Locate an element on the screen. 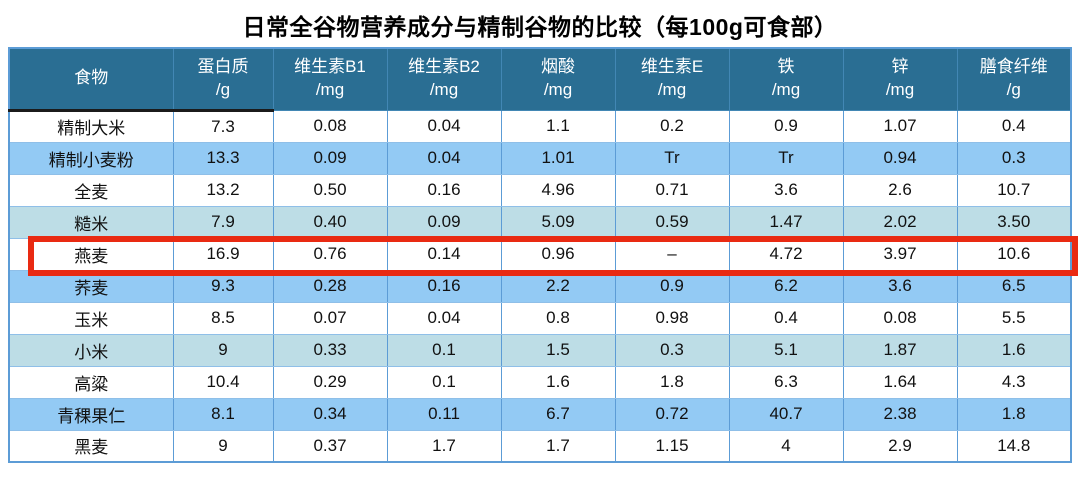 The image size is (1080, 477). value-cell: 1.64 is located at coordinates (900, 382).